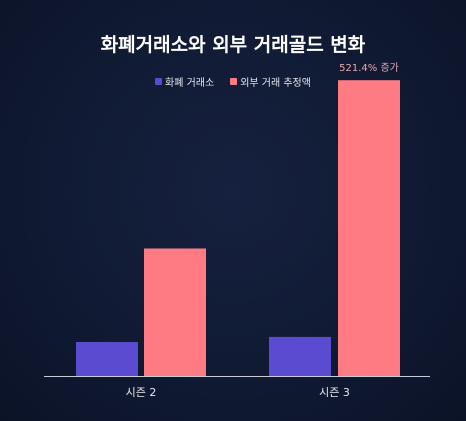 Image resolution: width=466 pixels, height=421 pixels. I want to click on legend-item-series-1: 외부 거래 추정액, so click(270, 81).